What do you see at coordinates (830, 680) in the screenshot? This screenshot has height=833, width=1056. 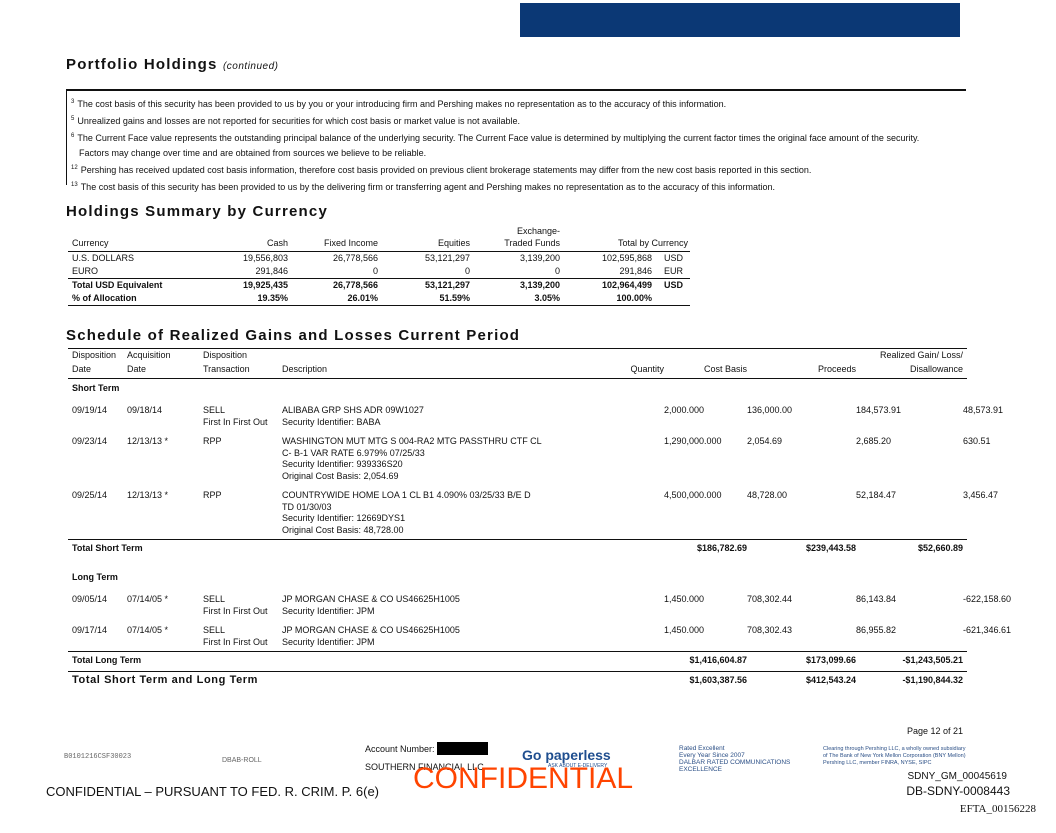 I see `total-value: $412,543.24` at bounding box center [830, 680].